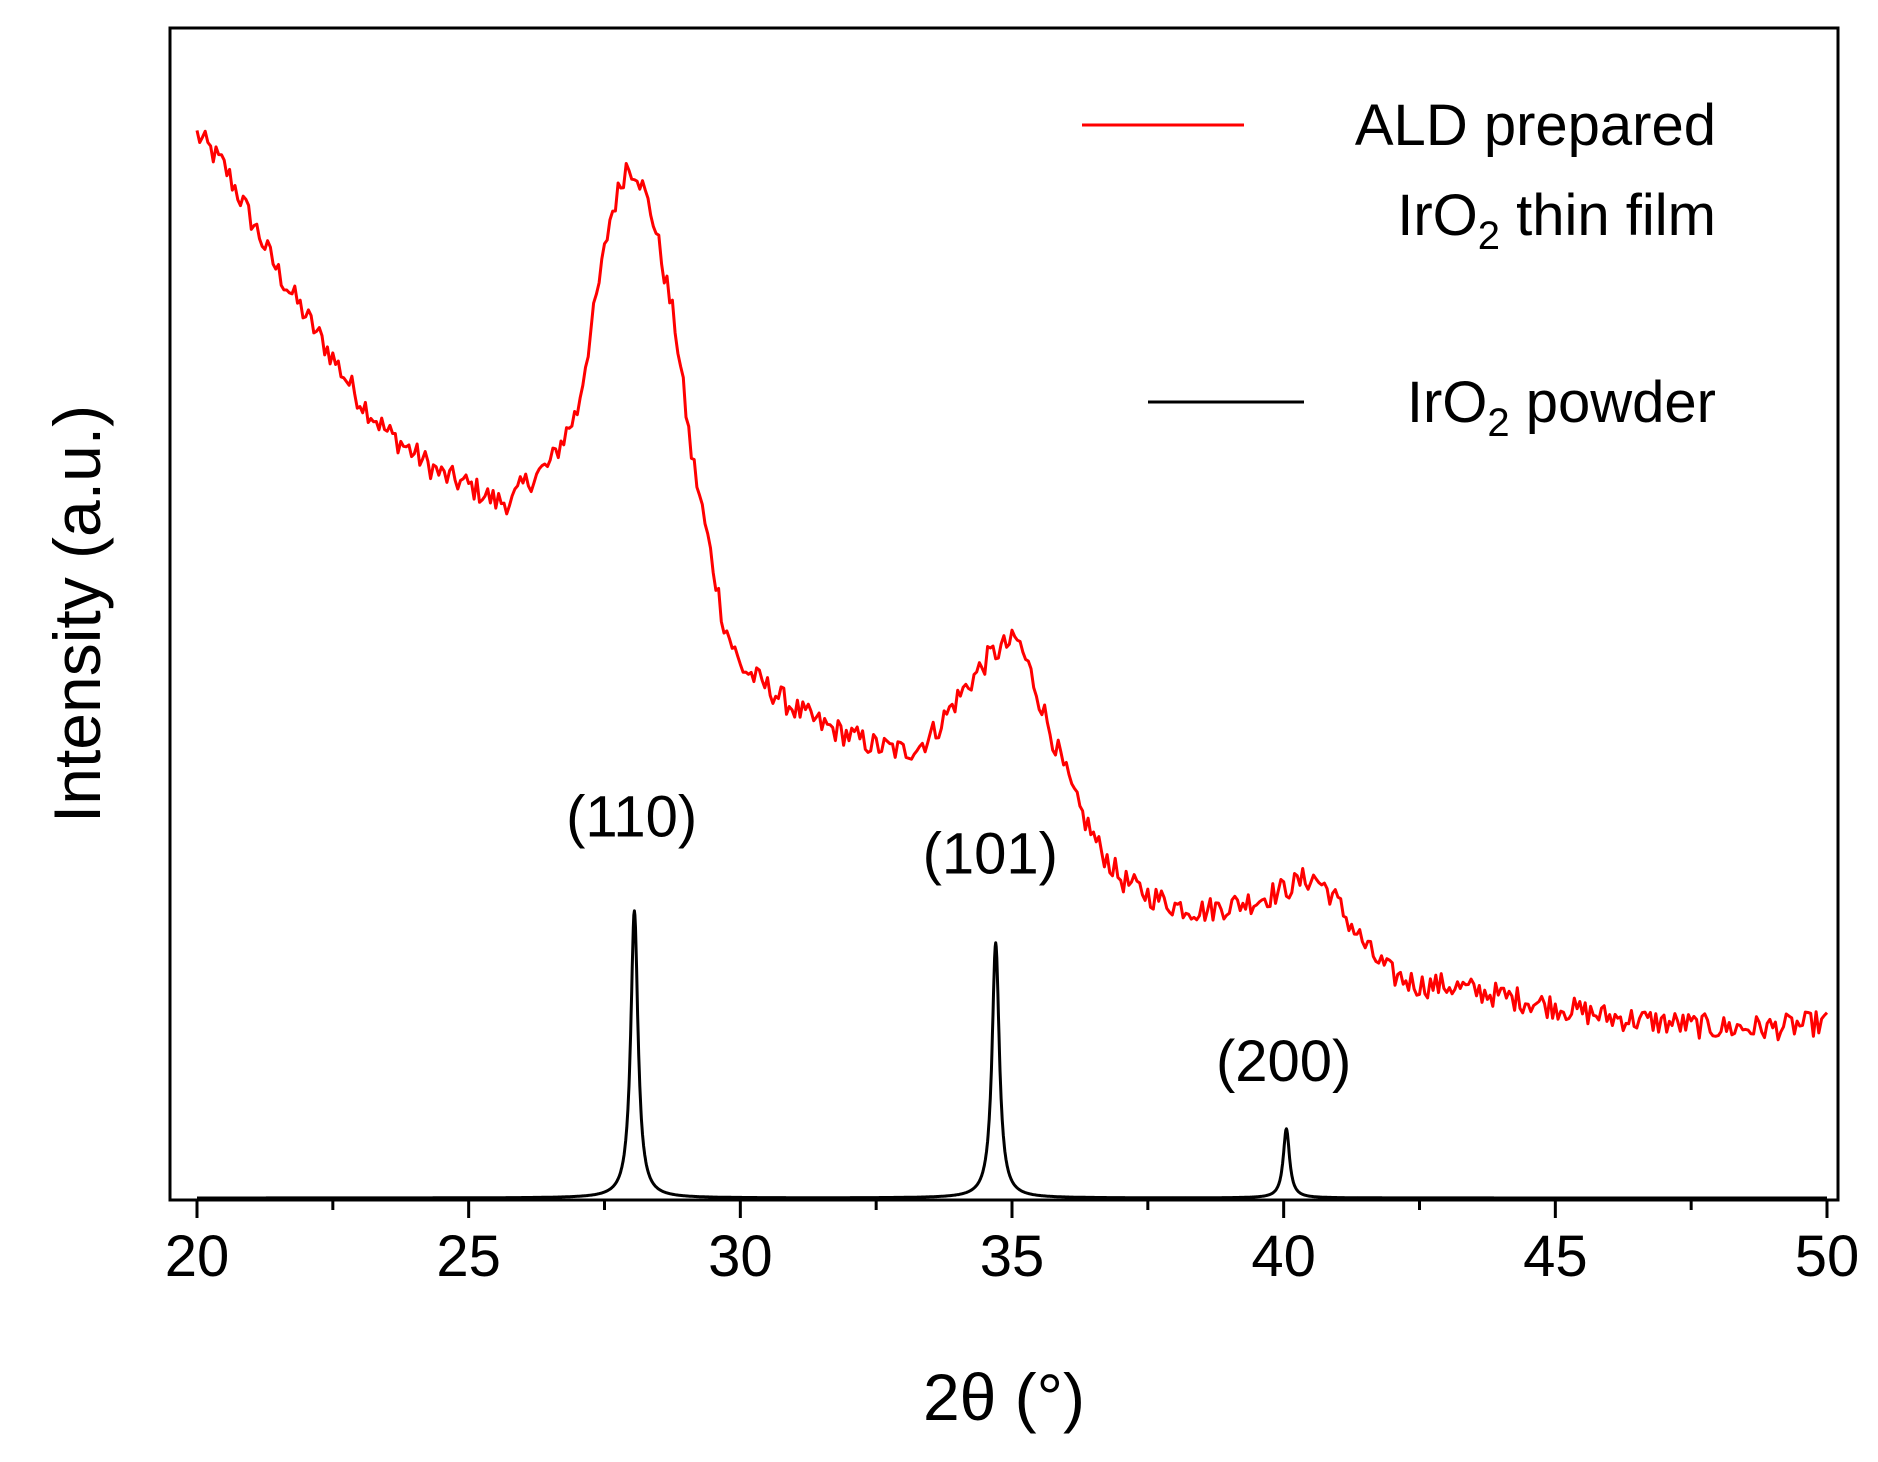  What do you see at coordinates (631, 816) in the screenshot?
I see `peak-label: (110)` at bounding box center [631, 816].